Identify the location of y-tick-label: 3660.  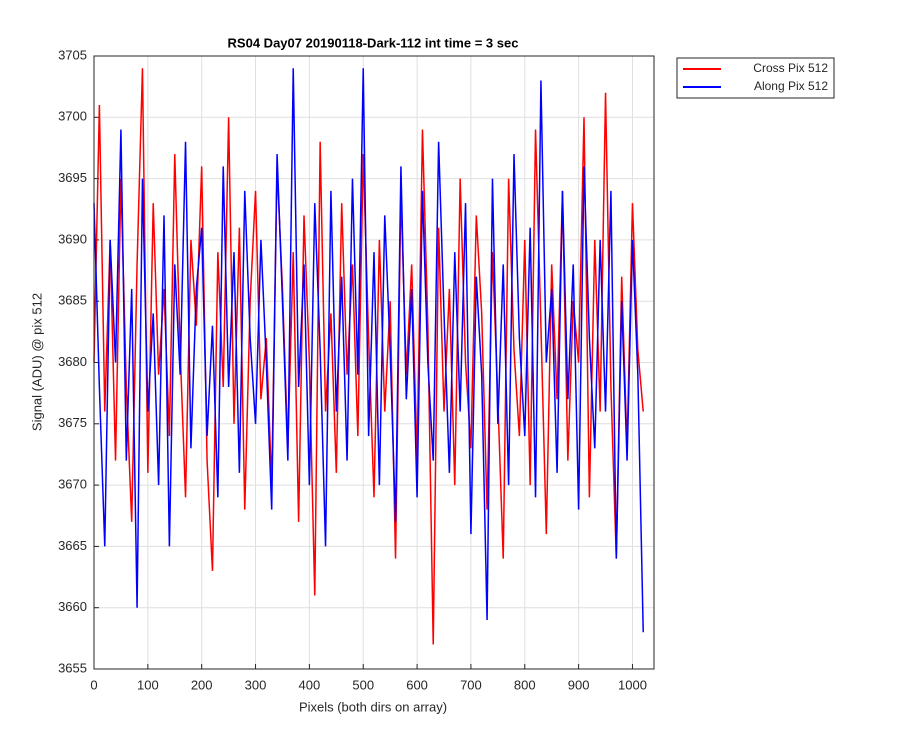
(72, 606).